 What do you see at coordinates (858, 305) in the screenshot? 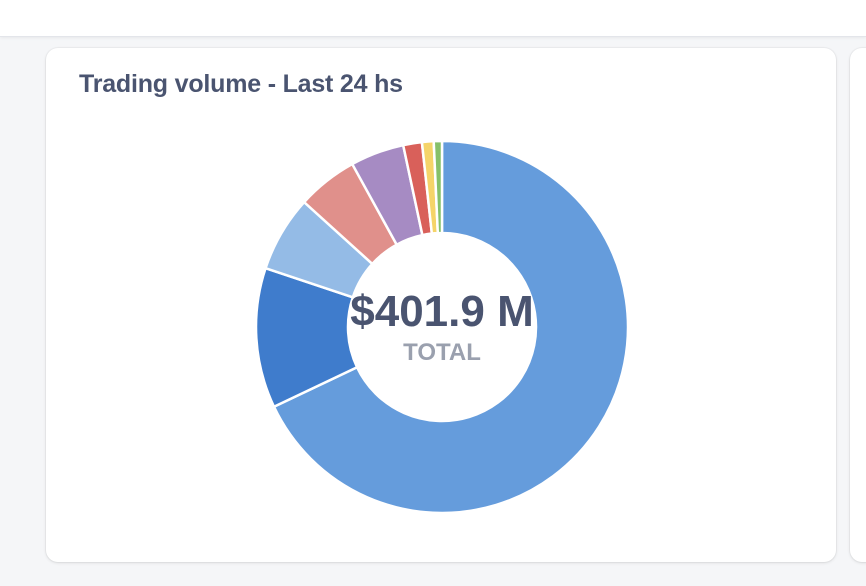
I see `next-card-edge` at bounding box center [858, 305].